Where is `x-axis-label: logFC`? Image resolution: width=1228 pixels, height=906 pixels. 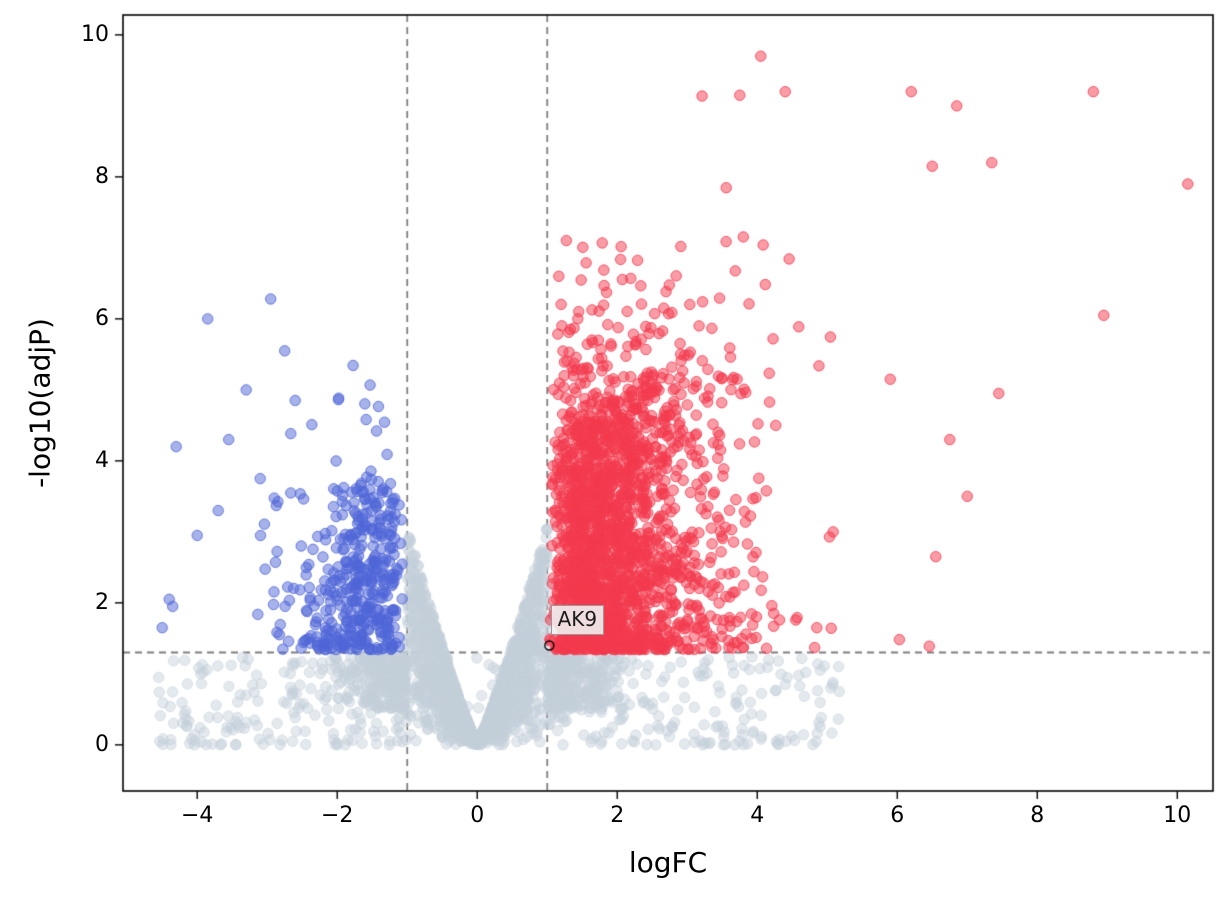
x-axis-label: logFC is located at coordinates (668, 862).